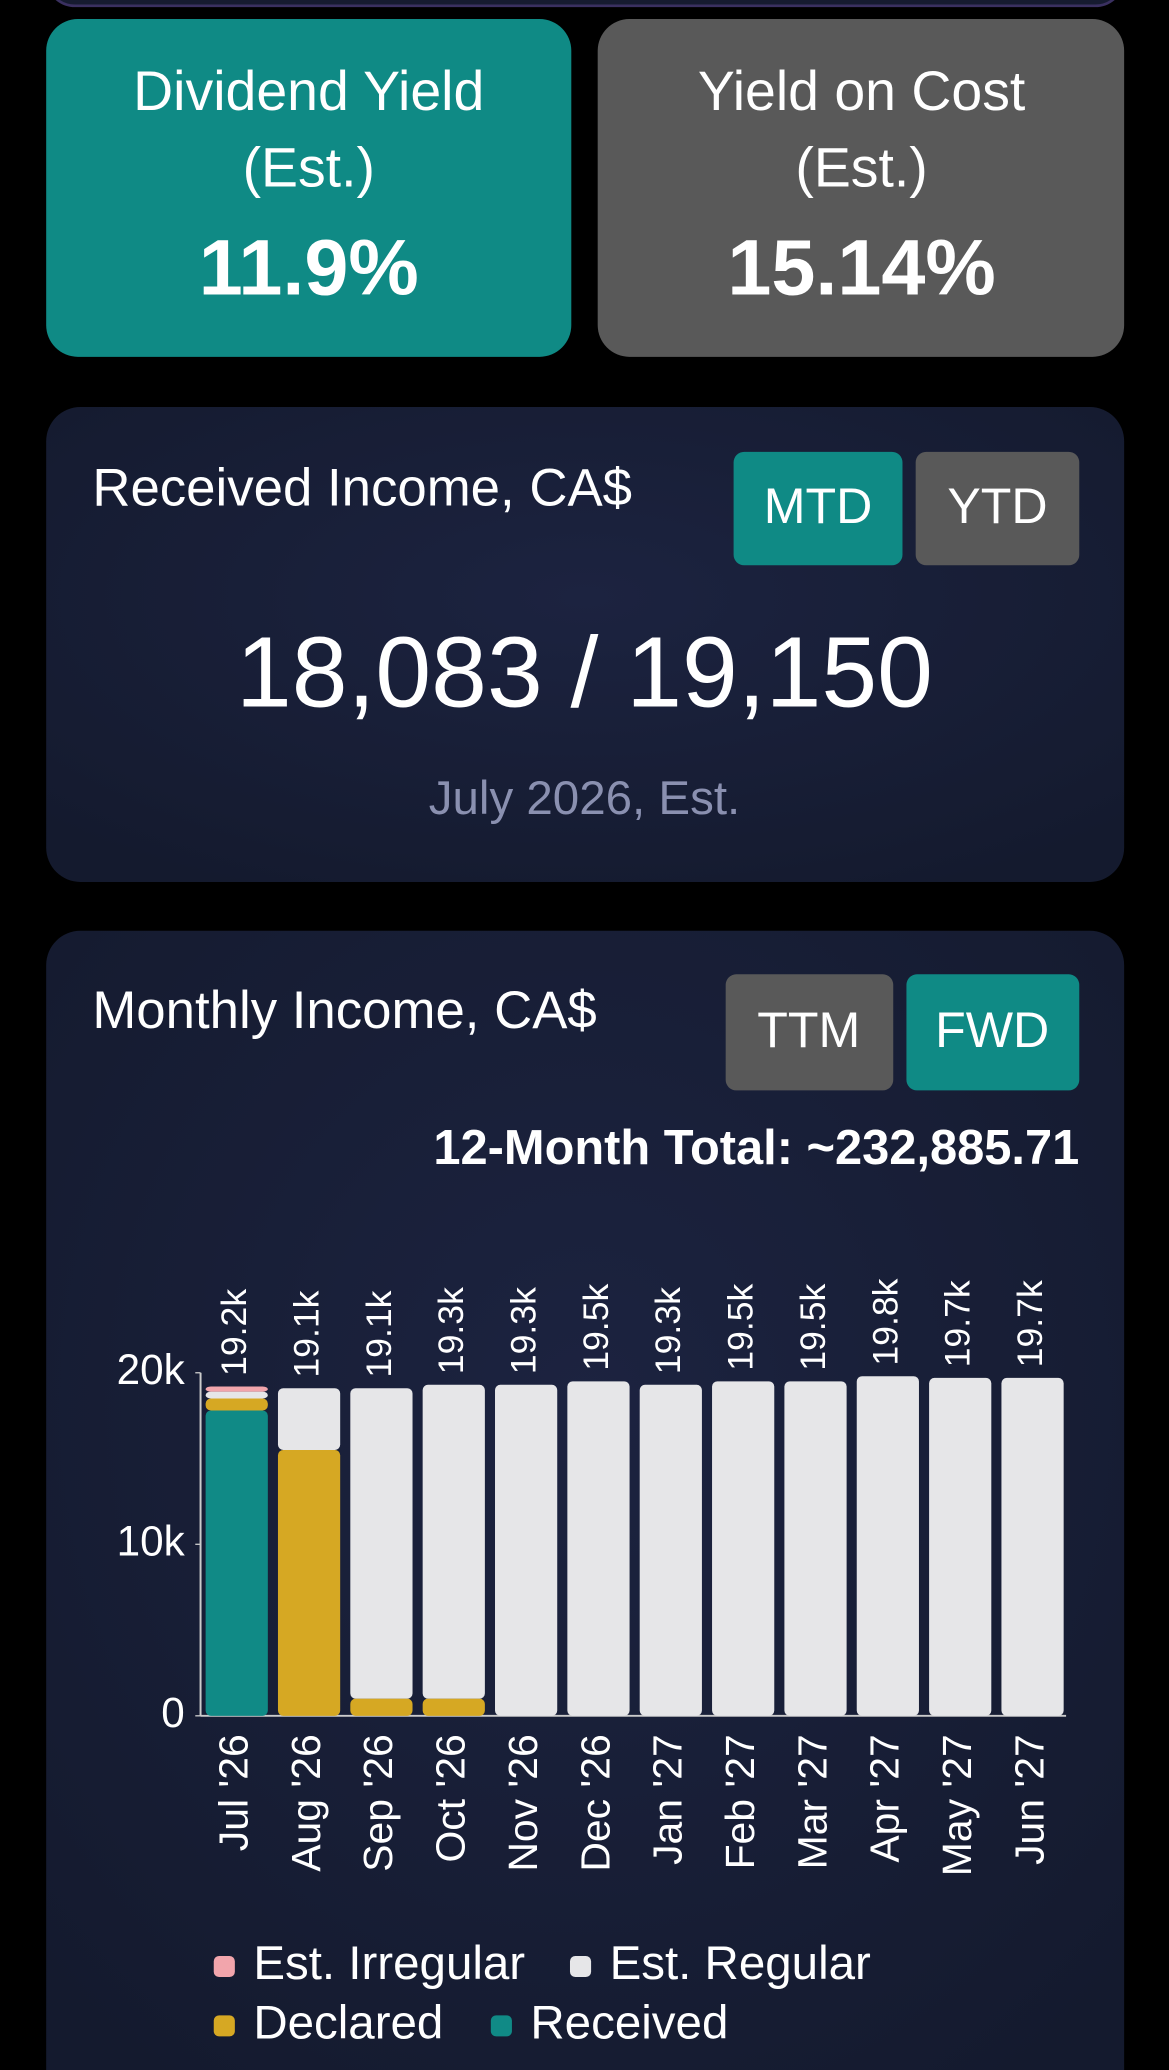 The width and height of the screenshot is (1169, 2070). I want to click on x-tick-label: Nov '26, so click(523, 1802).